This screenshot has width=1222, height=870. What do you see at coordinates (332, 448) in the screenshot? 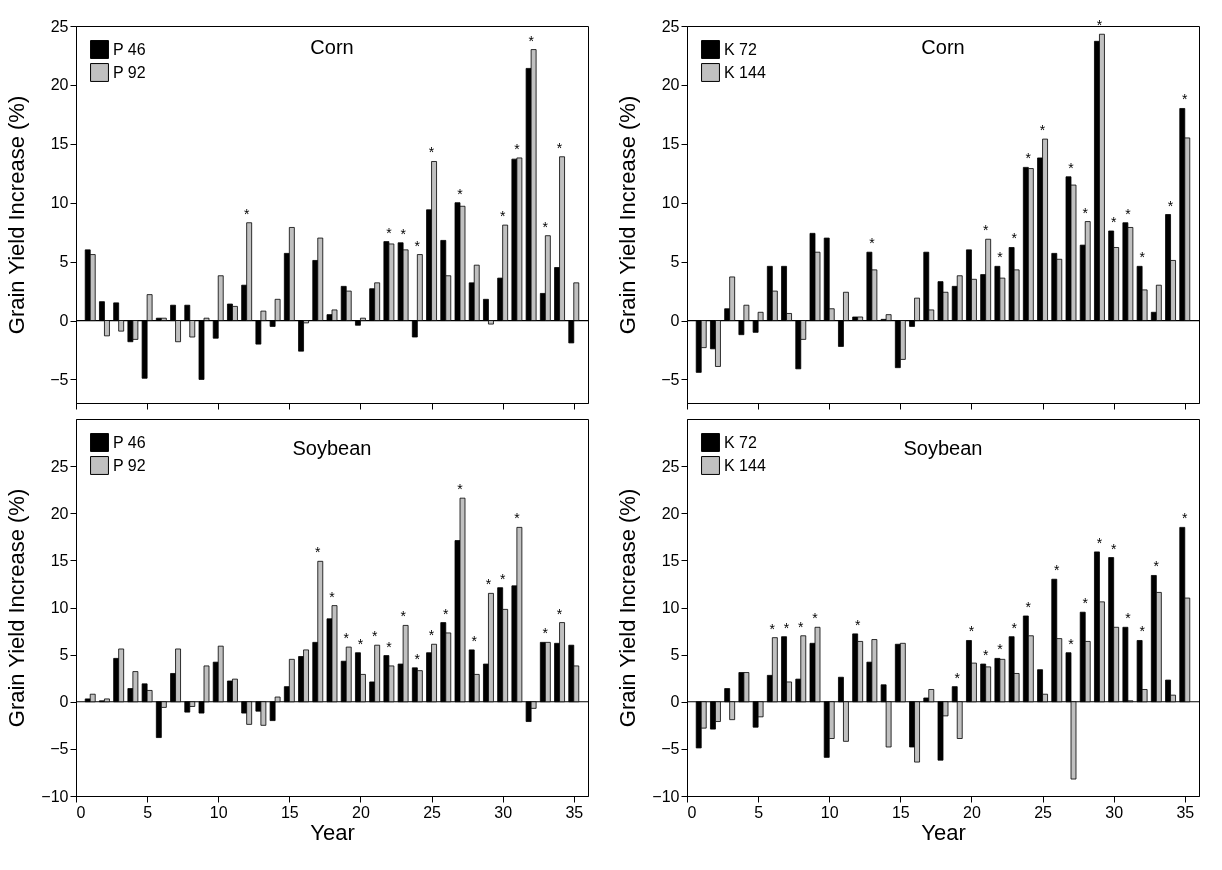
I see `text: Soybean` at bounding box center [332, 448].